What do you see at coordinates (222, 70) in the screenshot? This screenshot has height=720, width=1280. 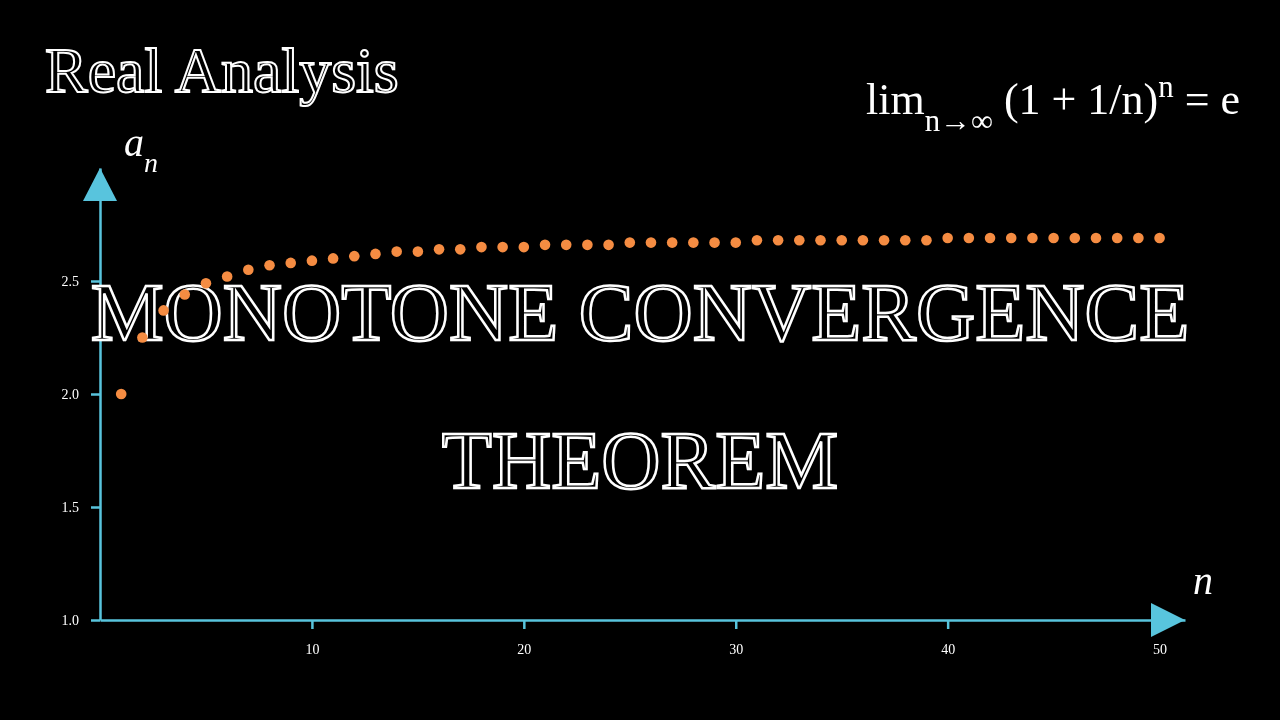 I see `chart-subtitle: Real Analysis` at bounding box center [222, 70].